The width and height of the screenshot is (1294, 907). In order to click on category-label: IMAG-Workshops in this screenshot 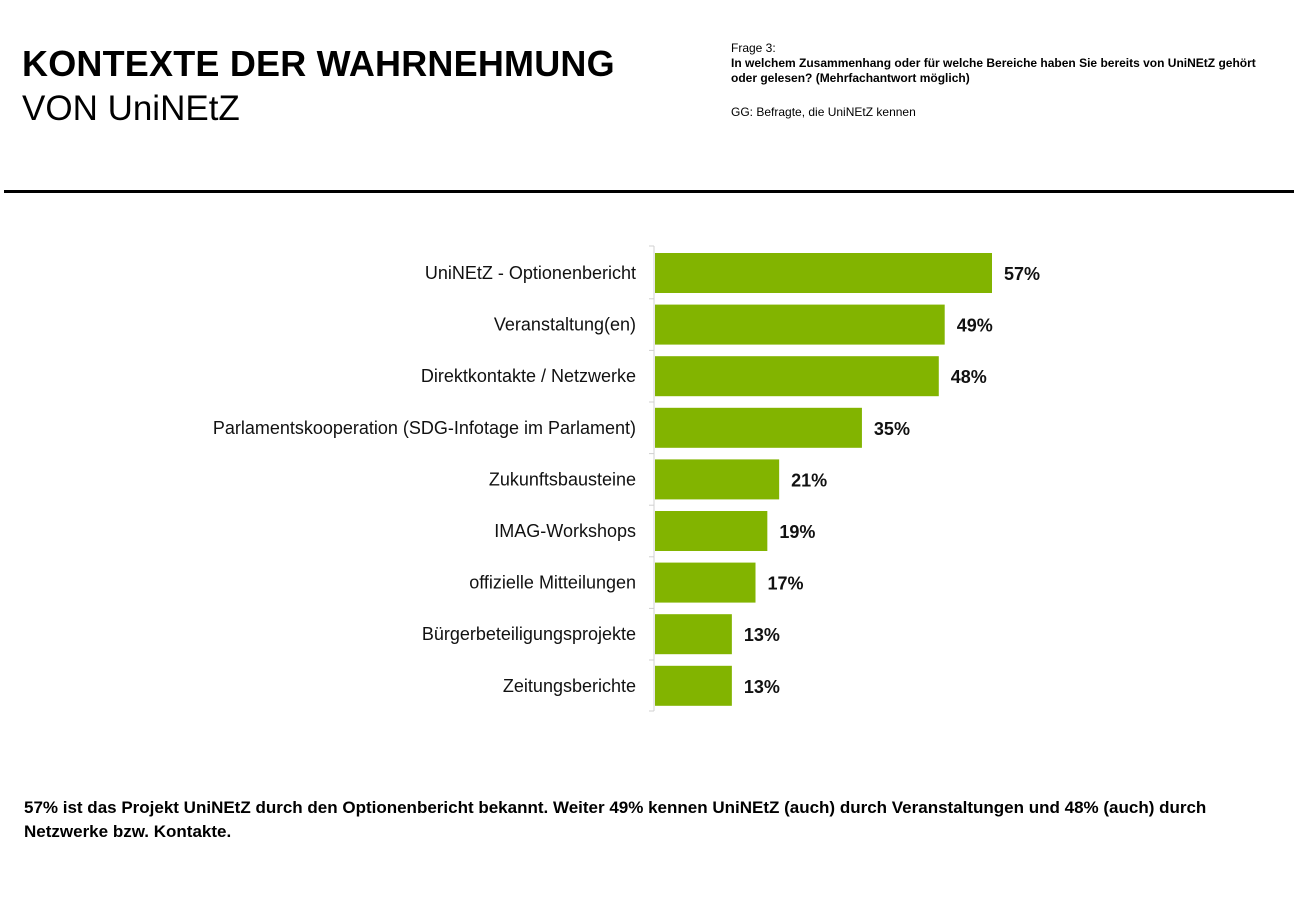, I will do `click(565, 531)`.